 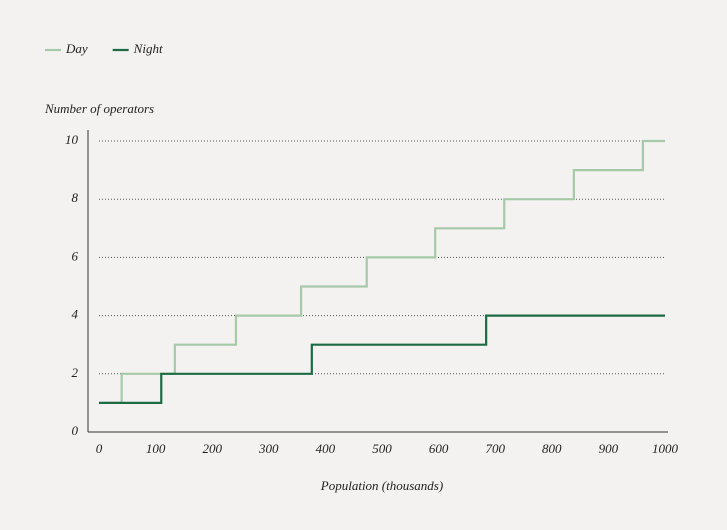 What do you see at coordinates (75, 314) in the screenshot?
I see `y-tick-label: 4` at bounding box center [75, 314].